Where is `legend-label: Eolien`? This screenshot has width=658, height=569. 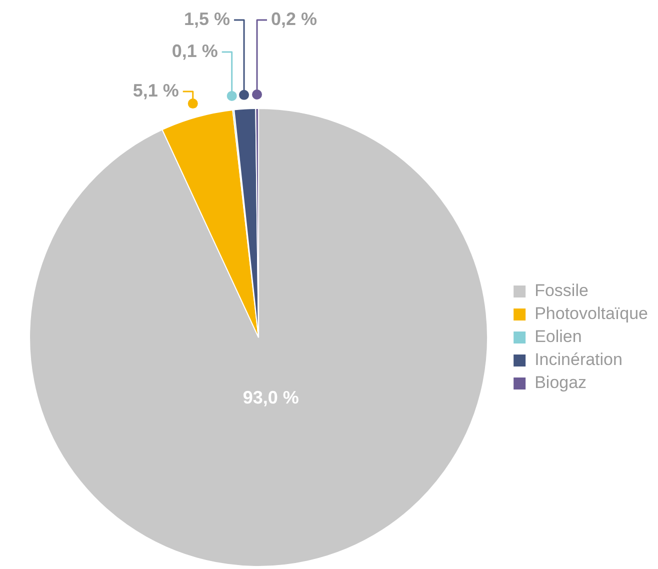
legend-label: Eolien is located at coordinates (558, 336).